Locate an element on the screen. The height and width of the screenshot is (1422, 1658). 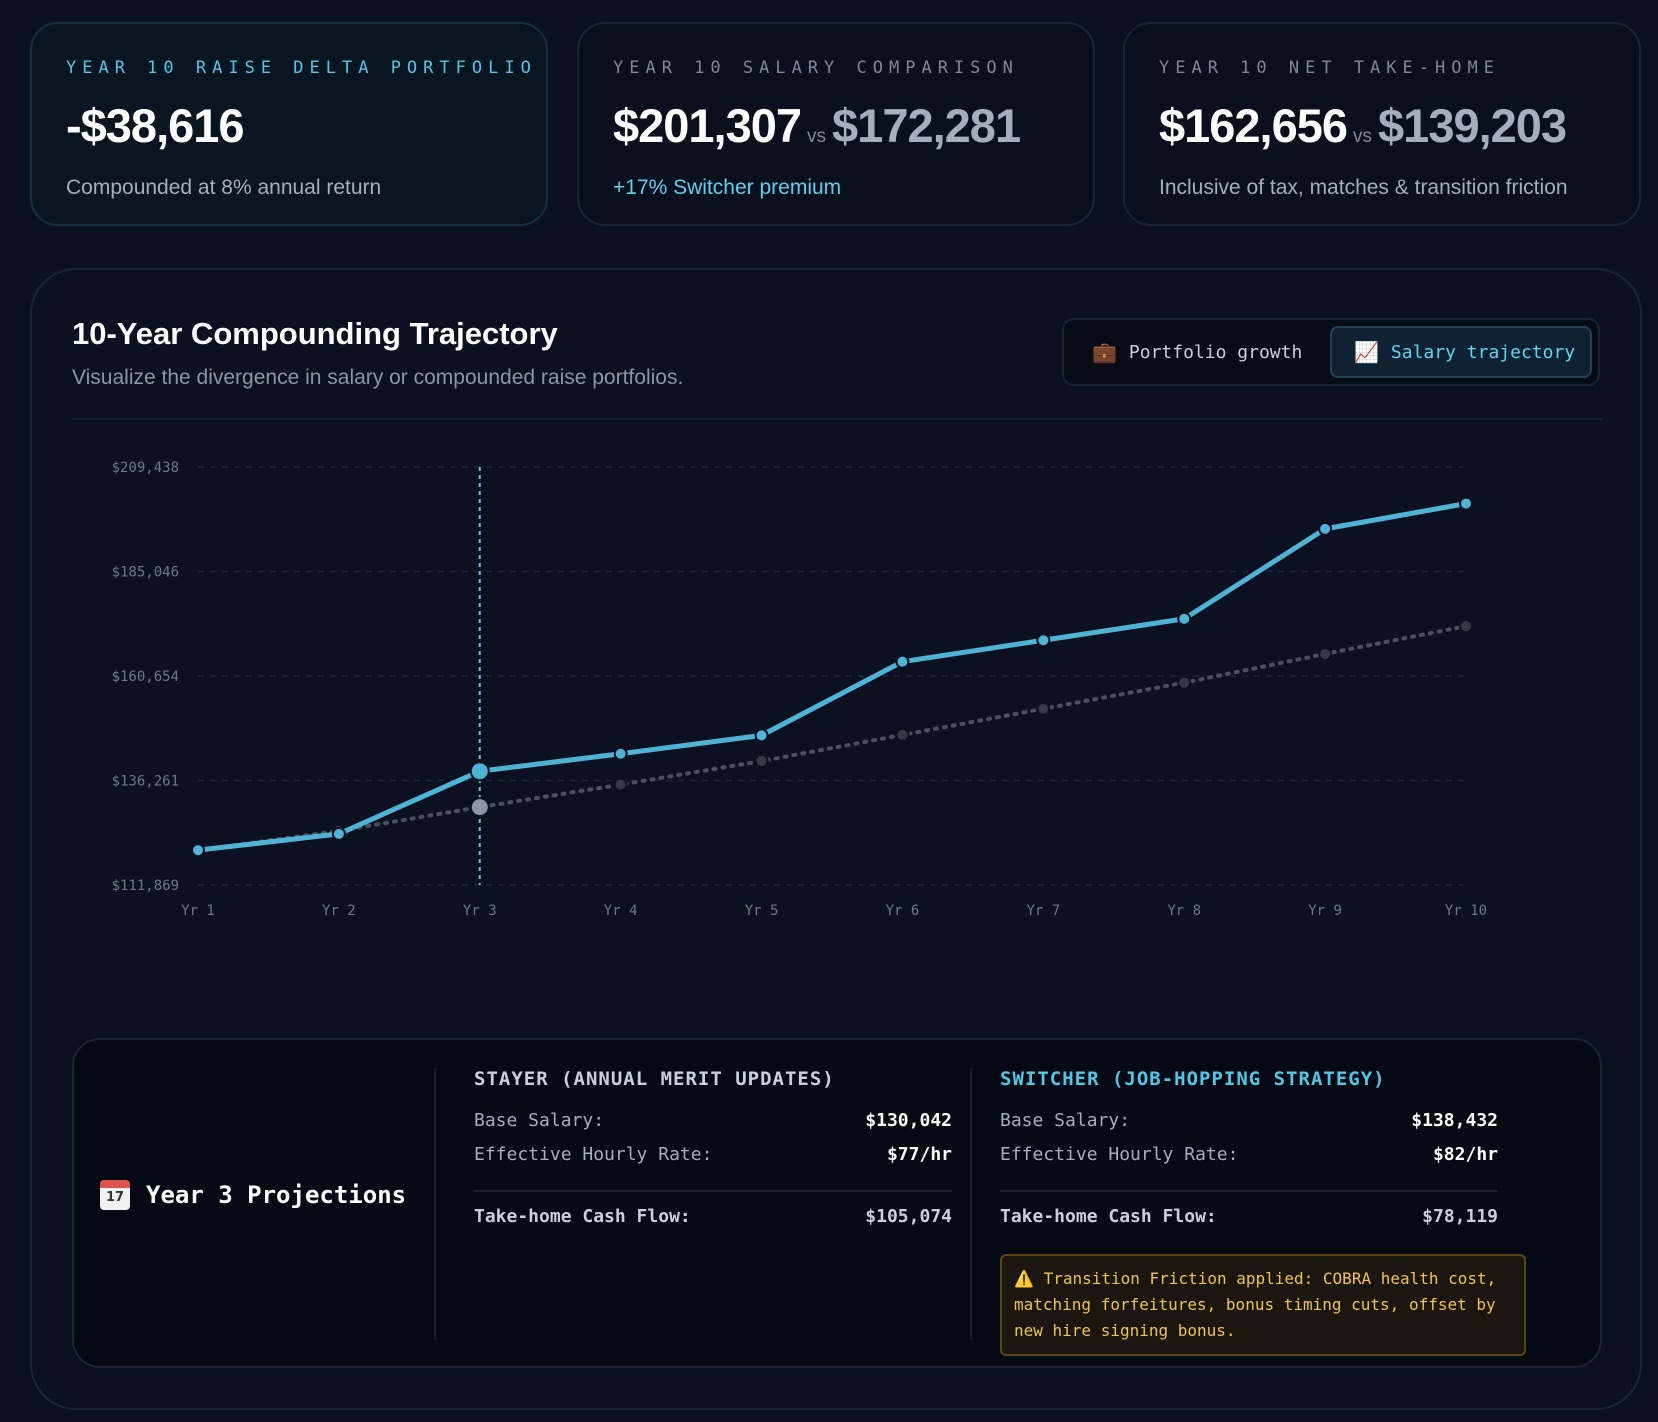
y-tick-label: $160,654 is located at coordinates (145, 677).